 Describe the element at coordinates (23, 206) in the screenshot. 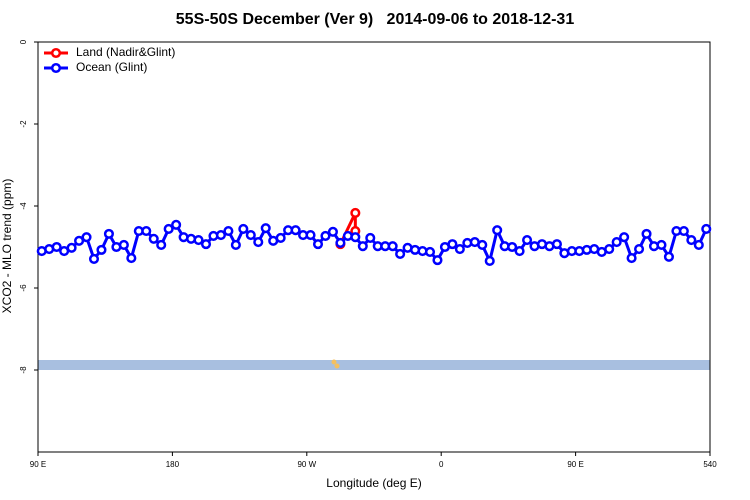

I see `y-tick-label: -4` at that location.